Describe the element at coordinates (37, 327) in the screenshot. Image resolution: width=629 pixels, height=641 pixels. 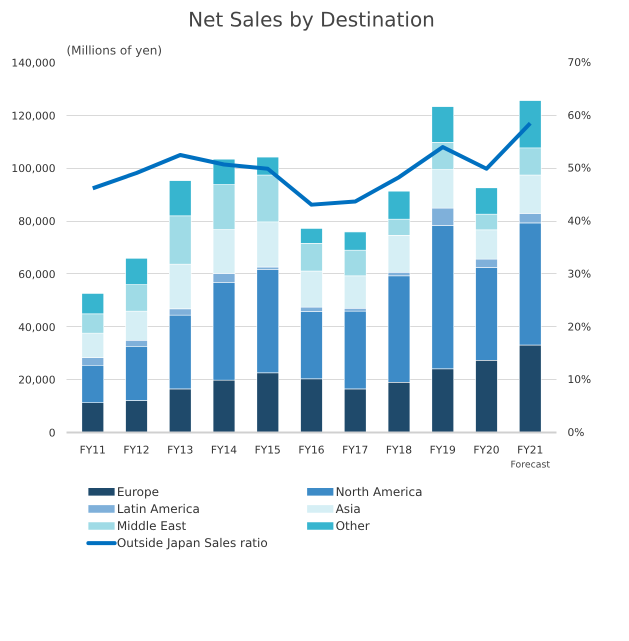
I see `y-tick-label: 40,000` at that location.